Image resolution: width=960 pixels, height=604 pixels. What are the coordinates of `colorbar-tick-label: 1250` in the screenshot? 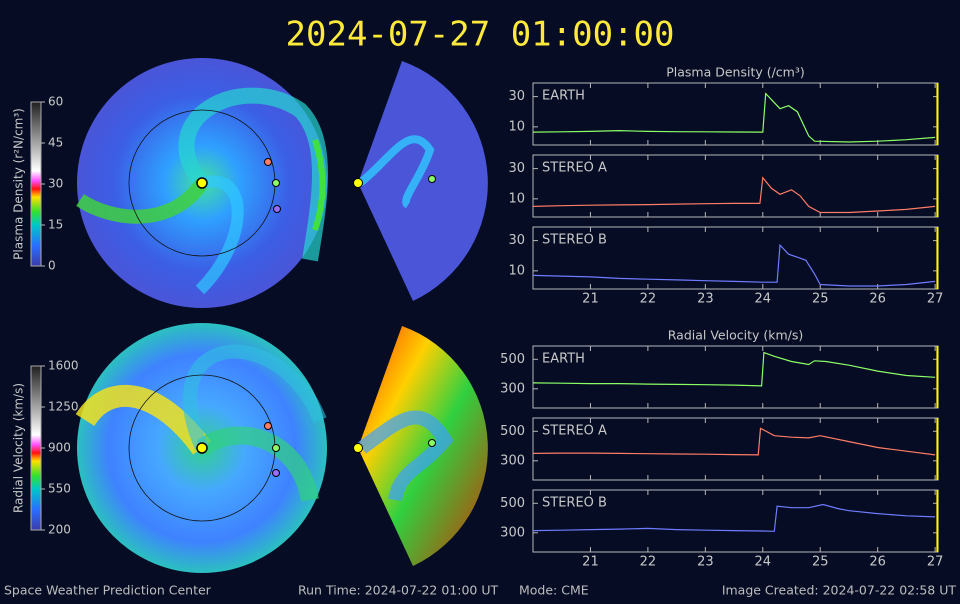 It's located at (63, 407).